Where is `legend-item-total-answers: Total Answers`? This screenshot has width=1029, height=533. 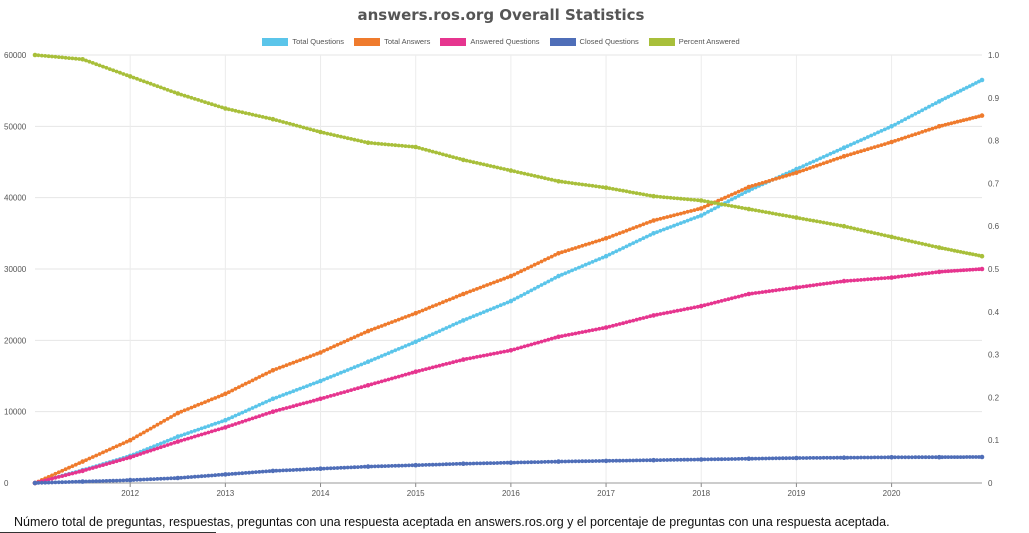 legend-item-total-answers: Total Answers is located at coordinates (392, 41).